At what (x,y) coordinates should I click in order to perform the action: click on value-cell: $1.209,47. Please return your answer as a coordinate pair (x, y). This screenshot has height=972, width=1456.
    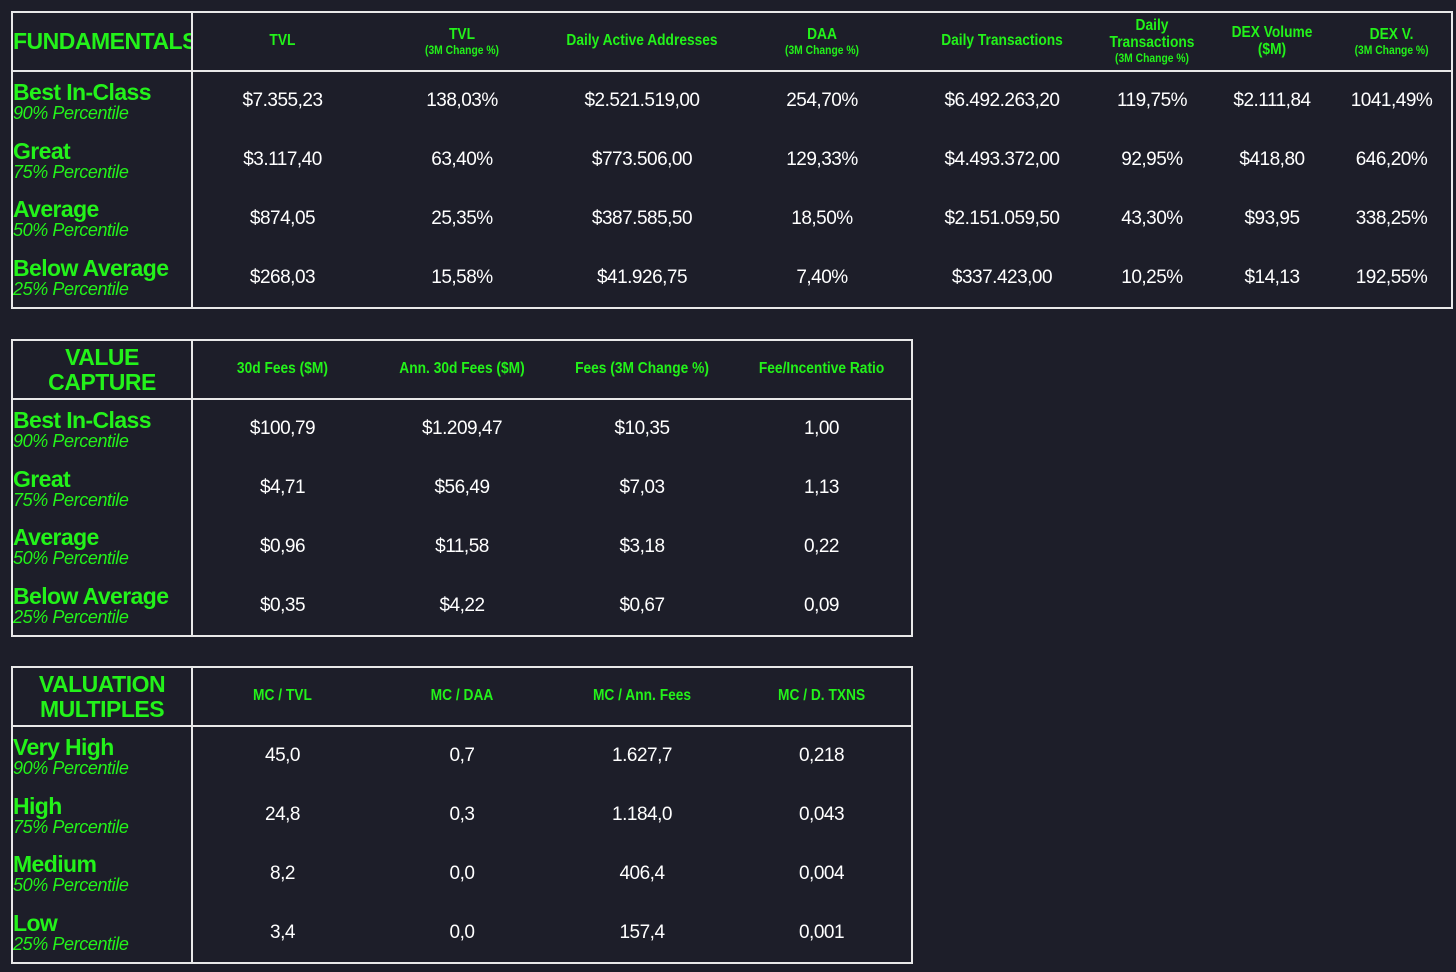
    Looking at the image, I should click on (462, 429).